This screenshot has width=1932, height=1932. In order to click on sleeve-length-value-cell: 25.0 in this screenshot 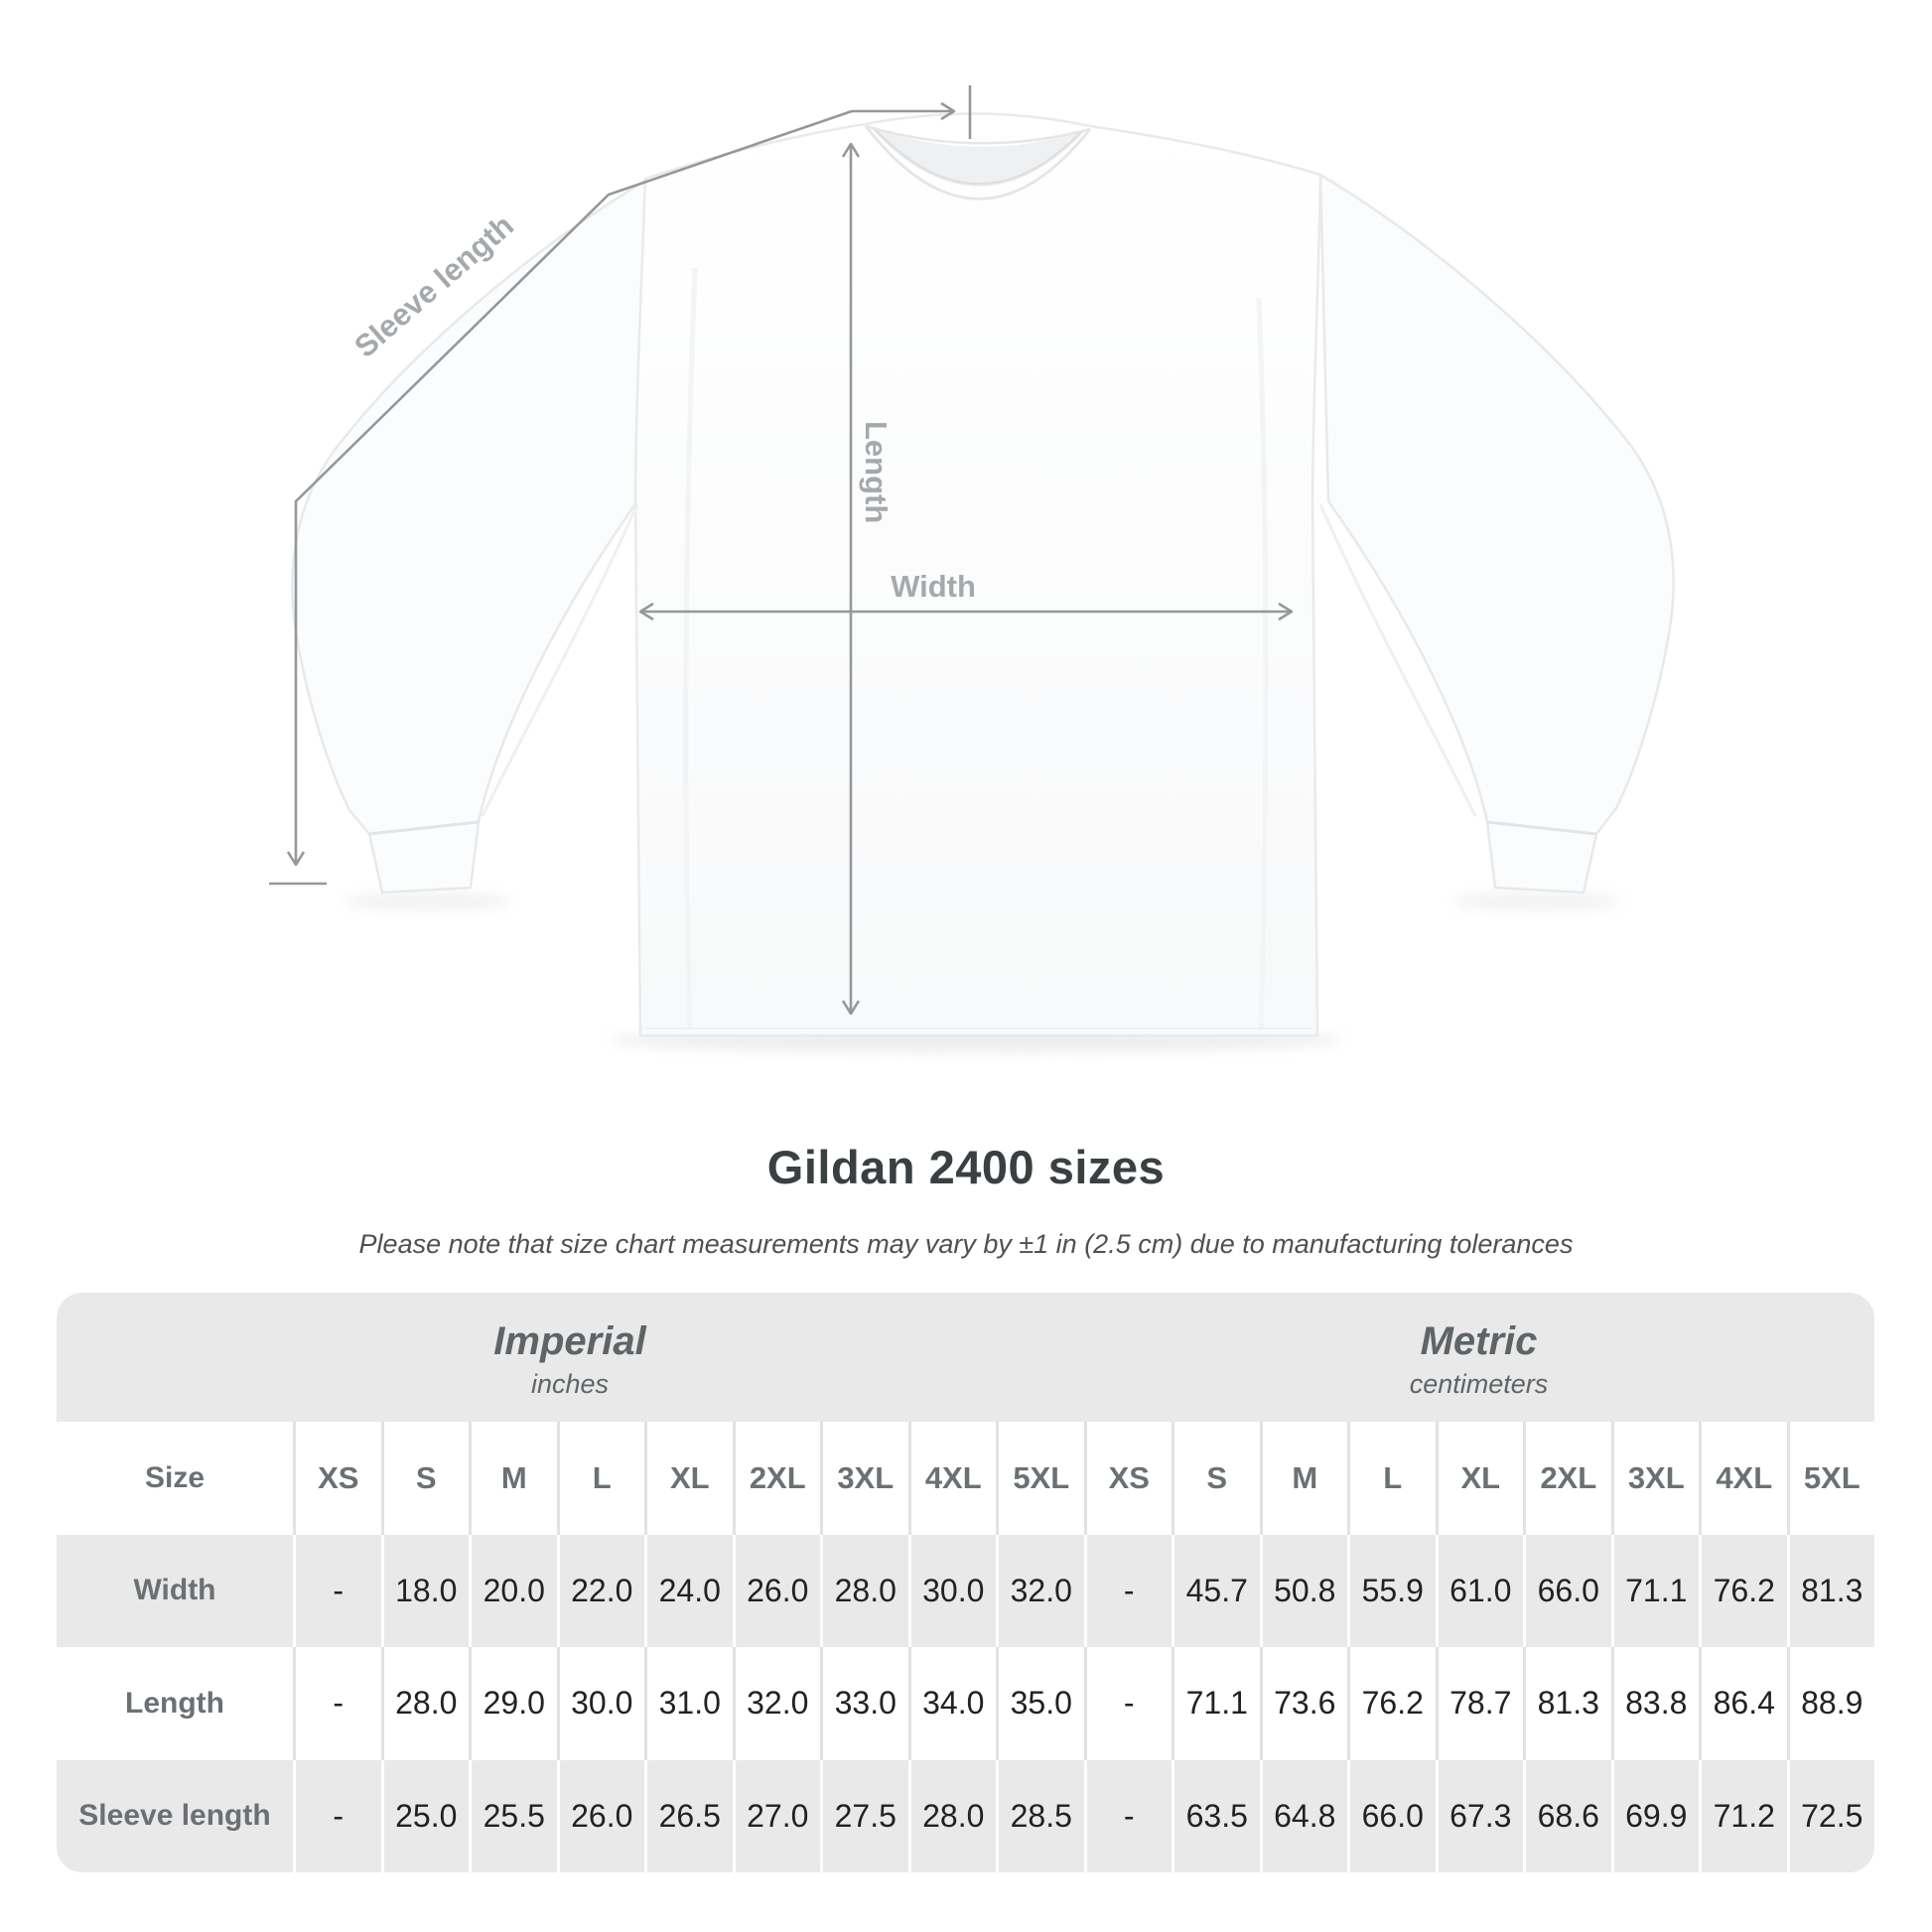, I will do `click(426, 1815)`.